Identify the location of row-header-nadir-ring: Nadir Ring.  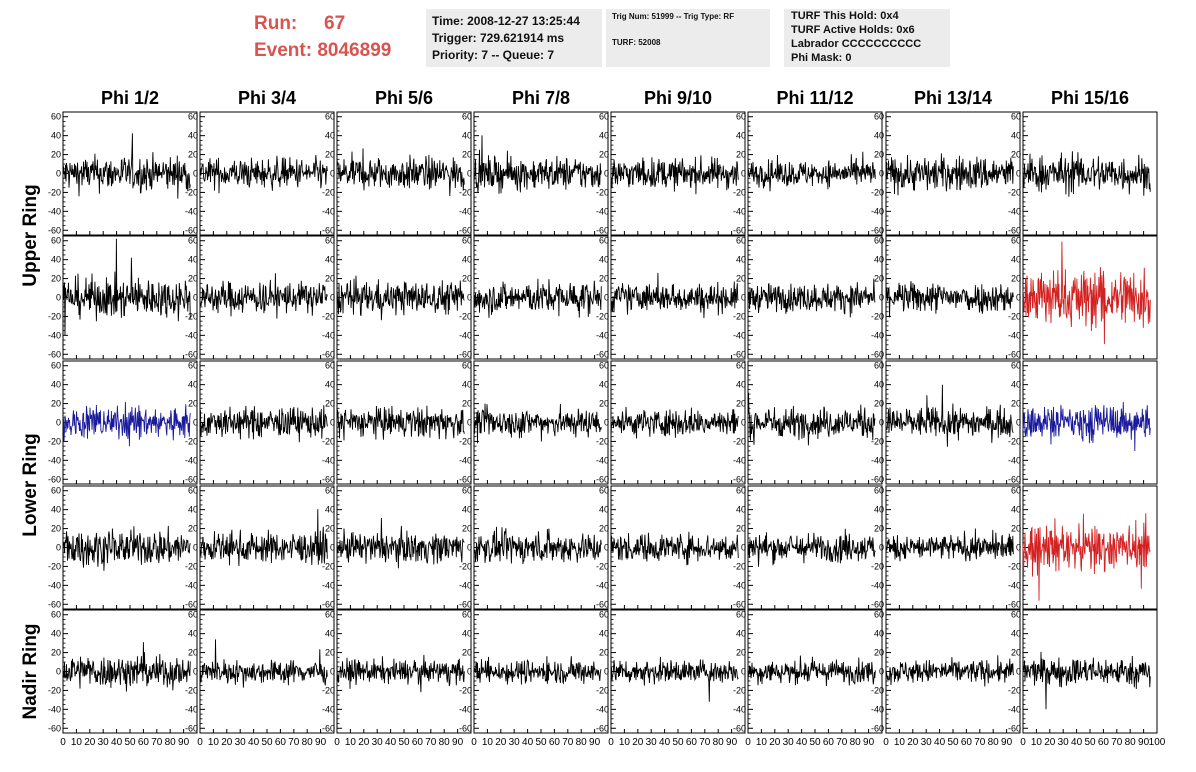
(30, 671).